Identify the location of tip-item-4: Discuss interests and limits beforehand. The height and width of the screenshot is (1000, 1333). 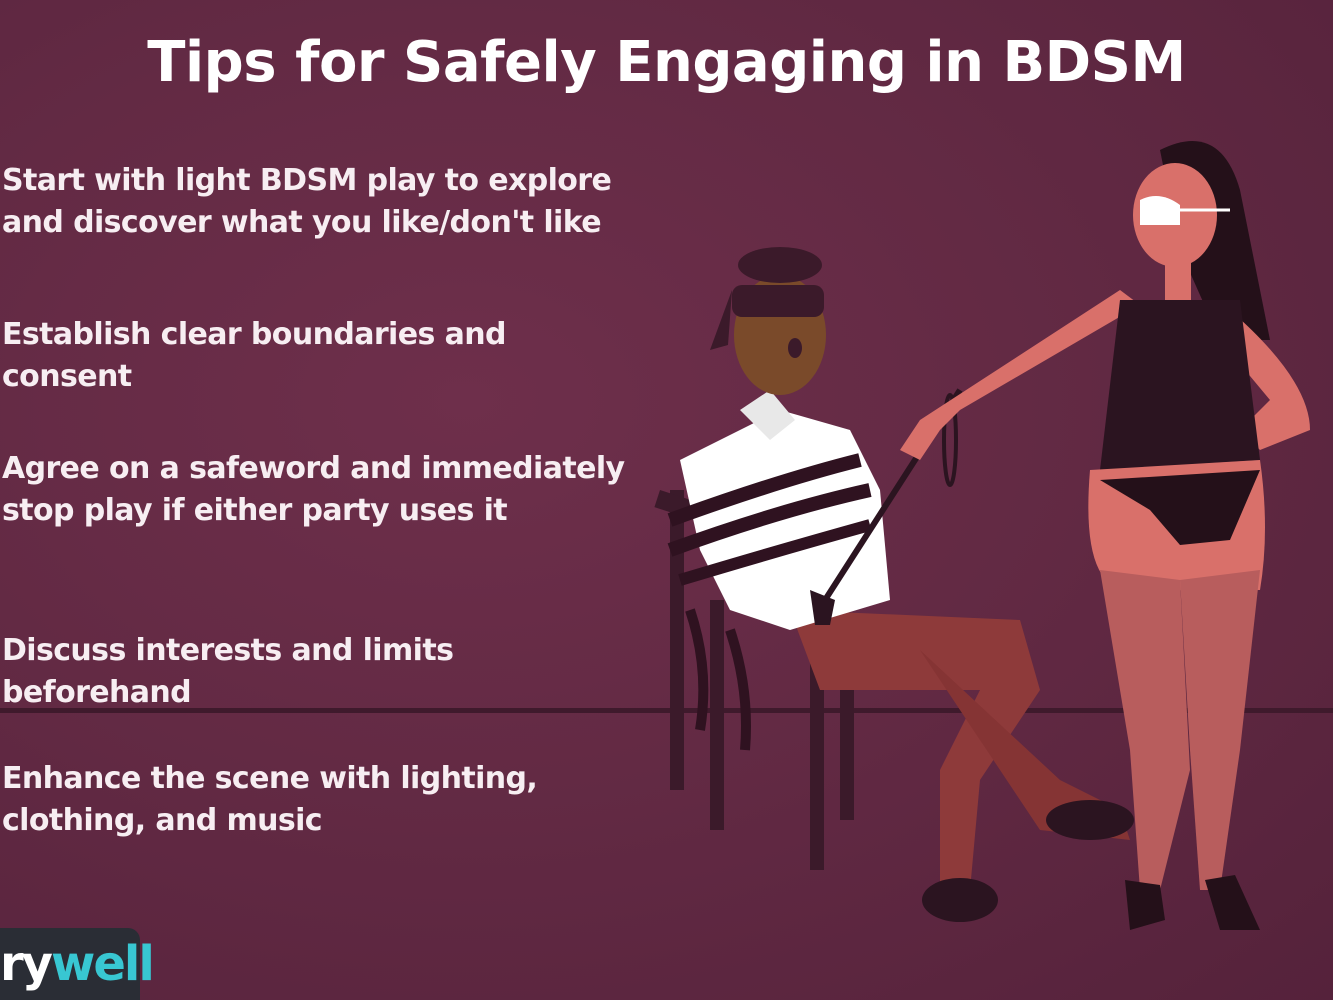
(322, 672).